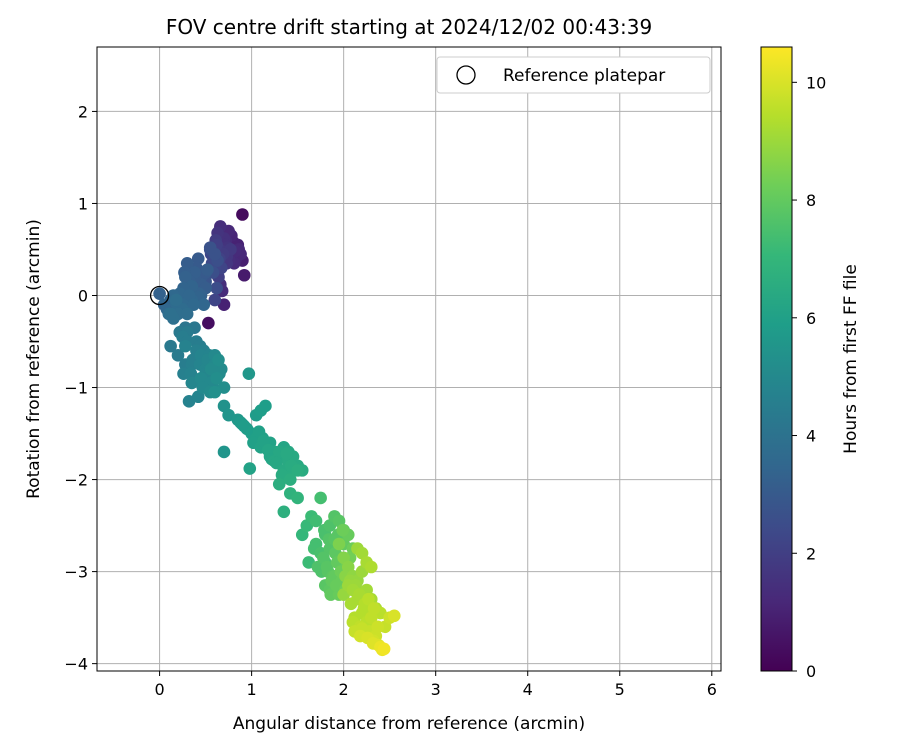  What do you see at coordinates (76, 388) in the screenshot?
I see `y-tick-label: −1` at bounding box center [76, 388].